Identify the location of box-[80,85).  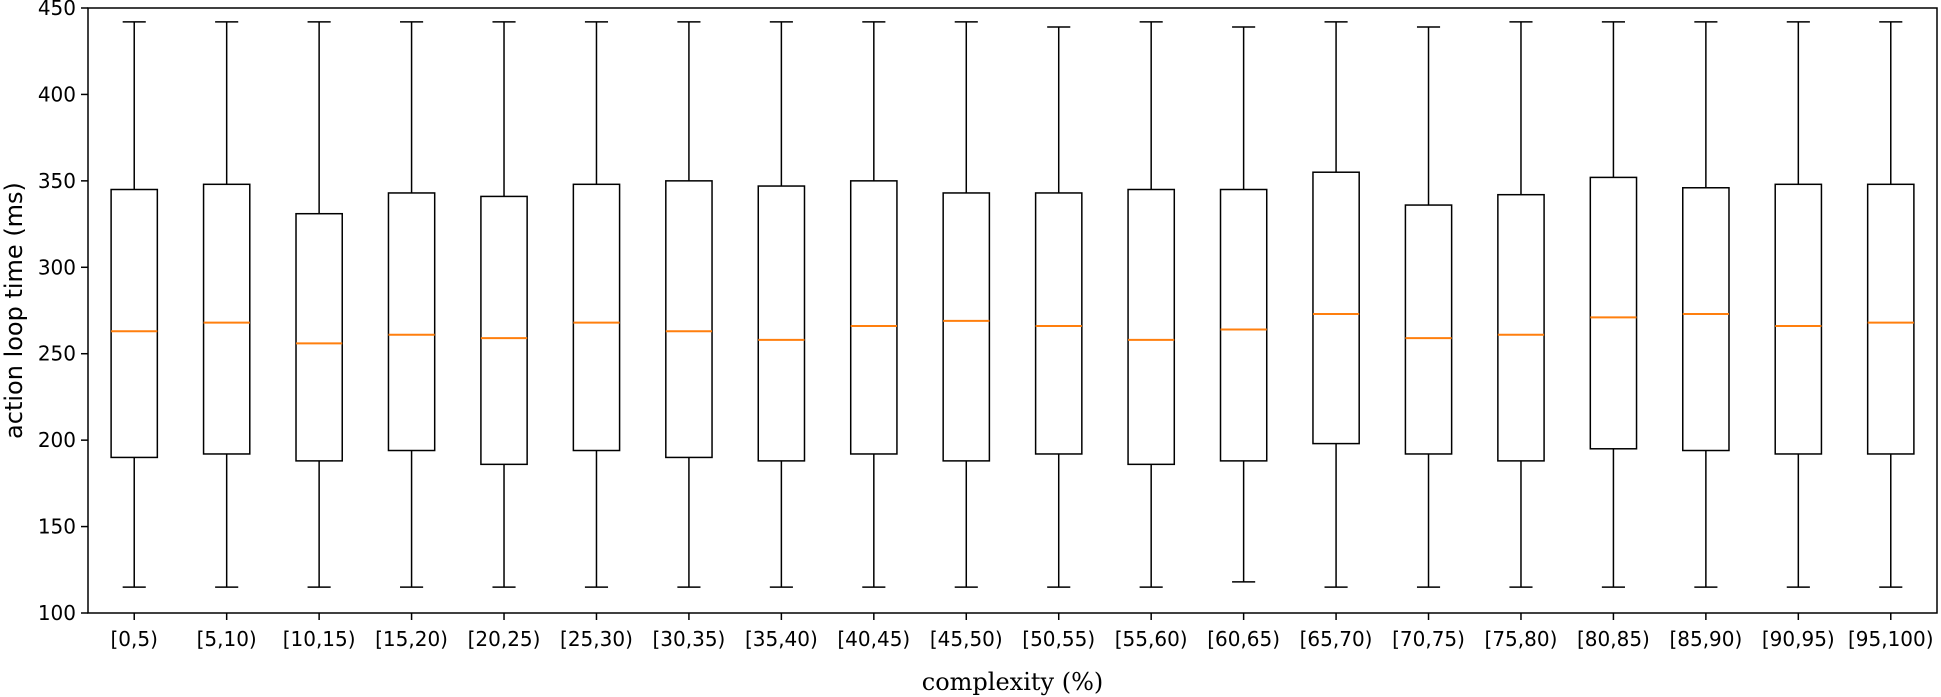
(1613, 304).